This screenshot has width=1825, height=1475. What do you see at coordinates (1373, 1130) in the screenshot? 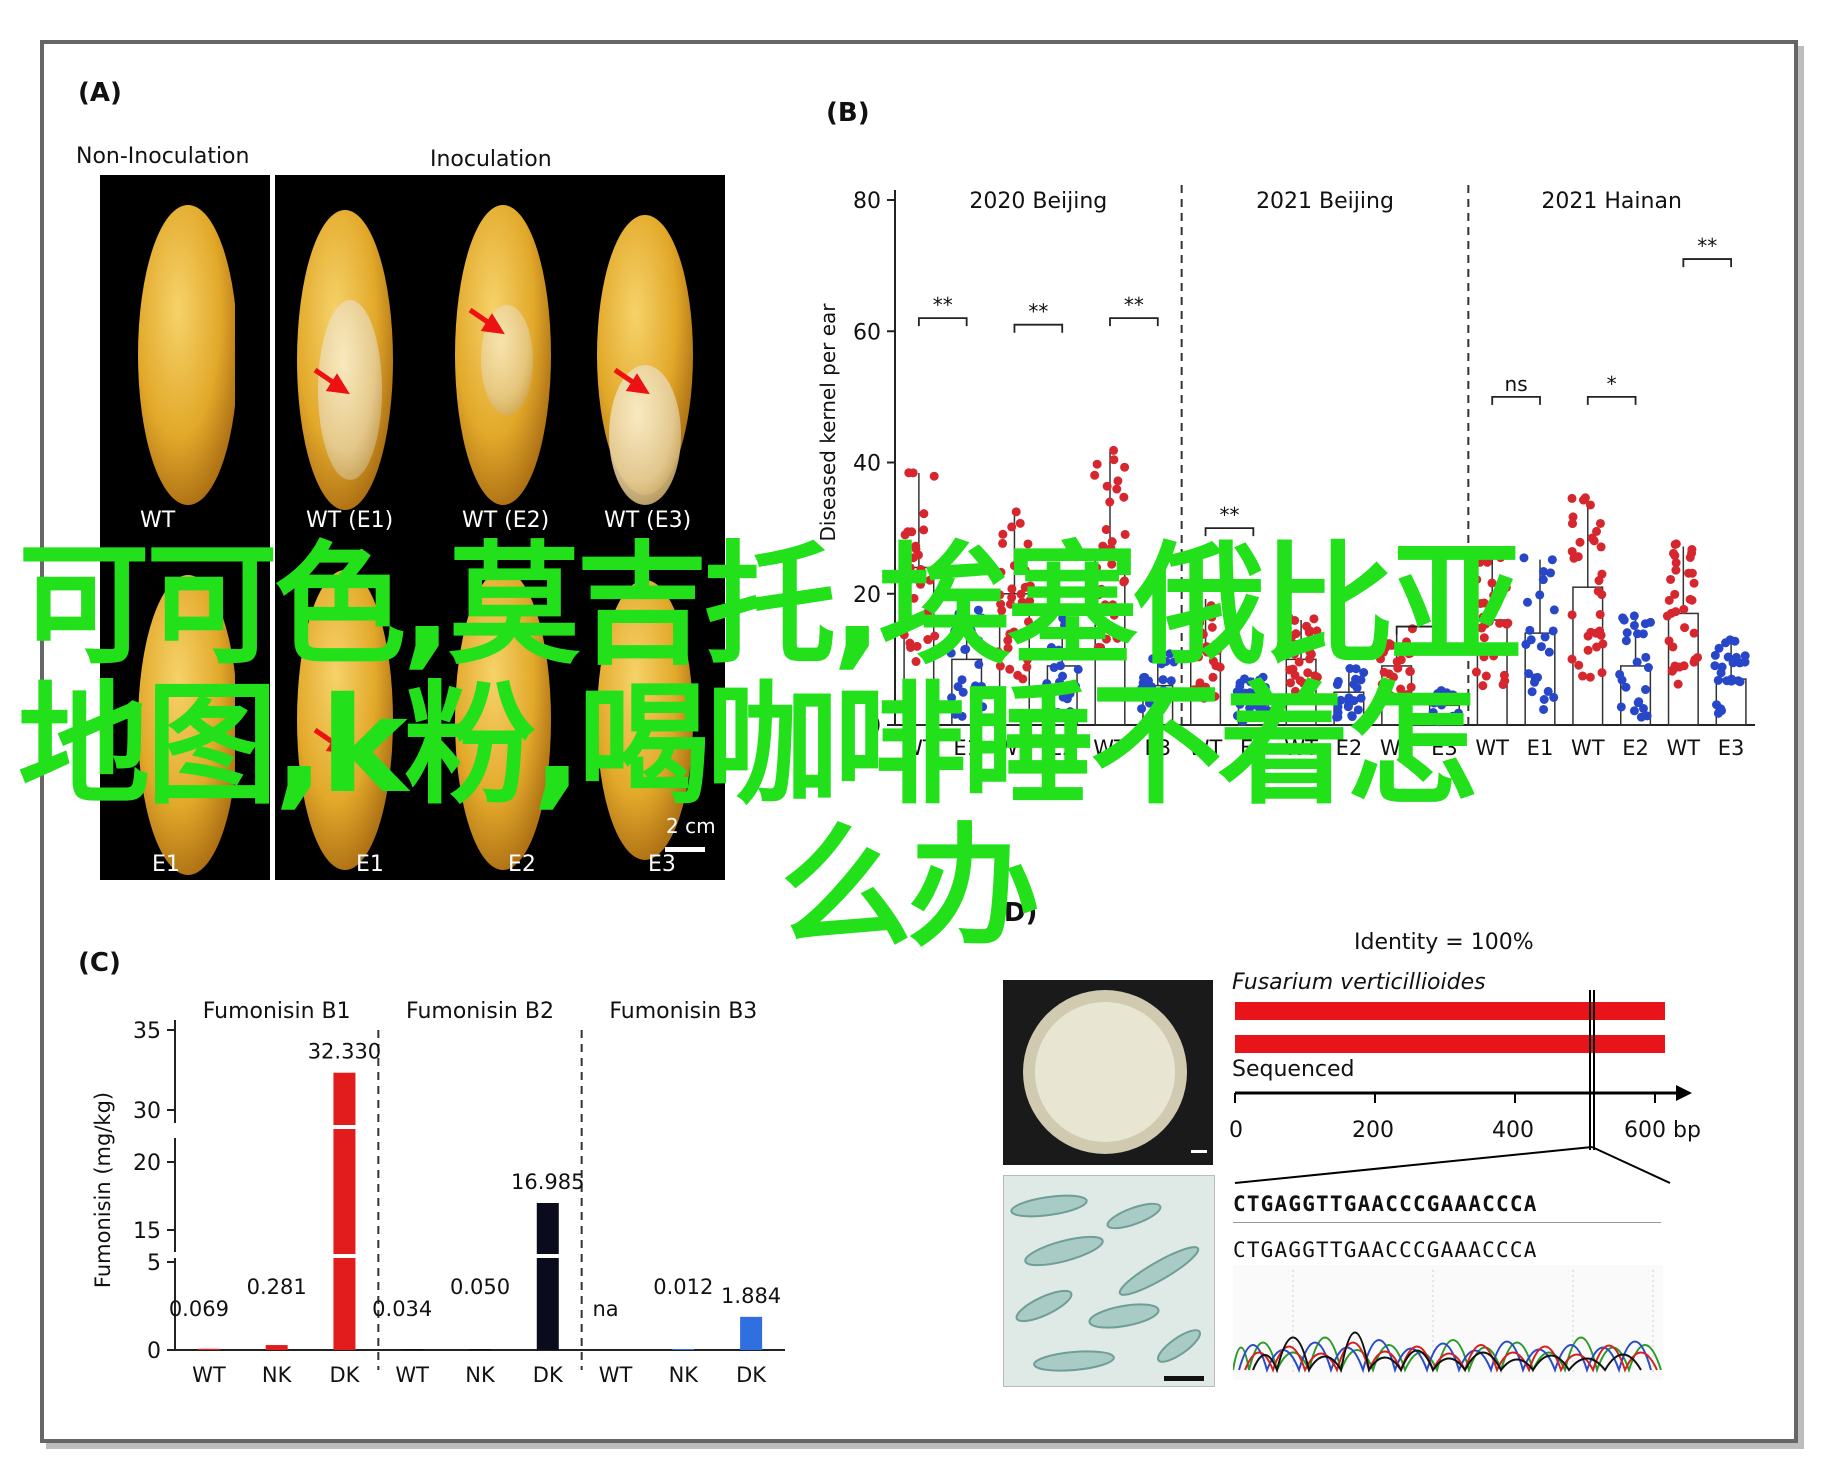
I see `bp-tick-200: 200` at bounding box center [1373, 1130].